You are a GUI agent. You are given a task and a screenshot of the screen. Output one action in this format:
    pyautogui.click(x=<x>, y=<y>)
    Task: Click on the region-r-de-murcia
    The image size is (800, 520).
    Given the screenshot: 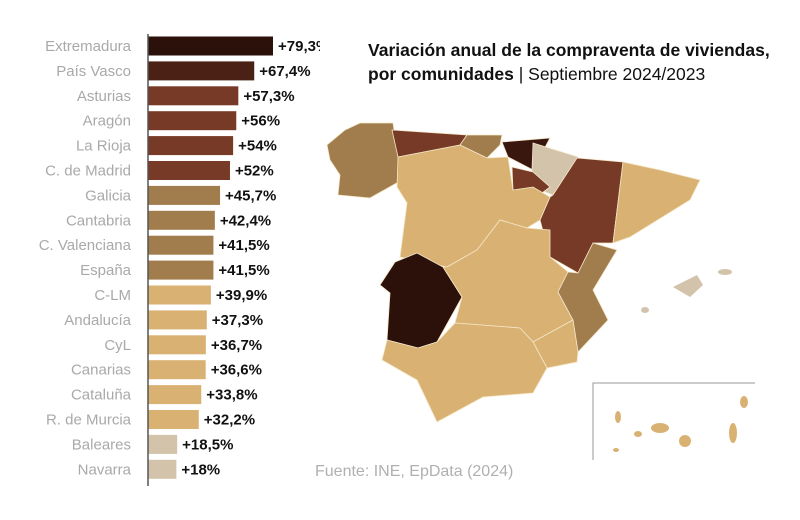 What is the action you would take?
    pyautogui.click(x=555, y=344)
    